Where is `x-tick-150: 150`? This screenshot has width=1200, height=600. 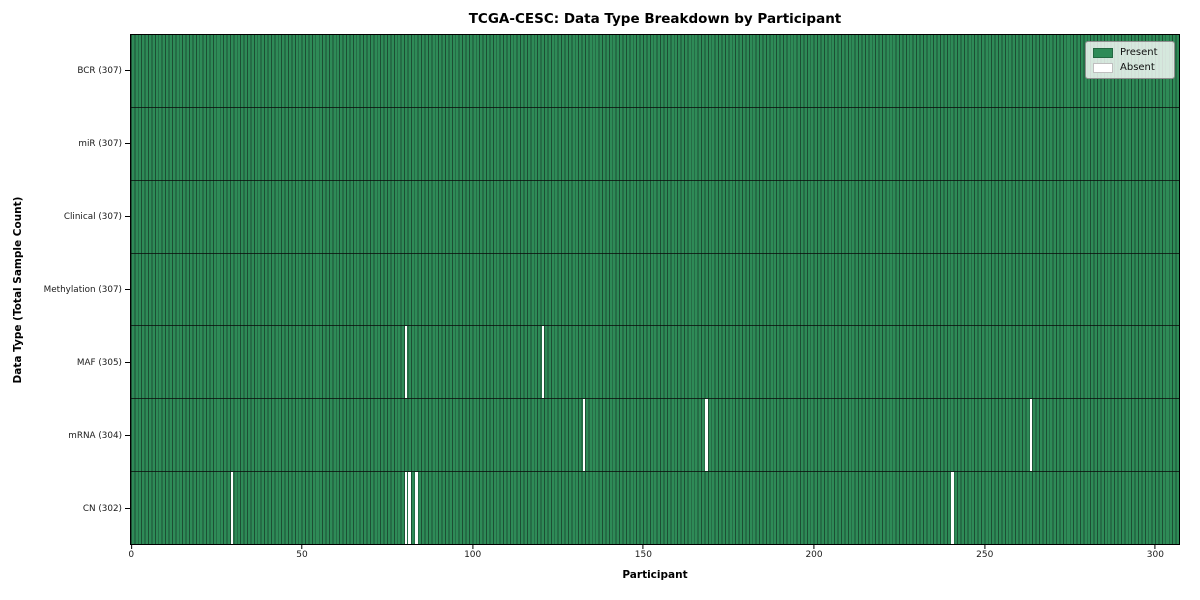
x-tick-150: 150 is located at coordinates (643, 552).